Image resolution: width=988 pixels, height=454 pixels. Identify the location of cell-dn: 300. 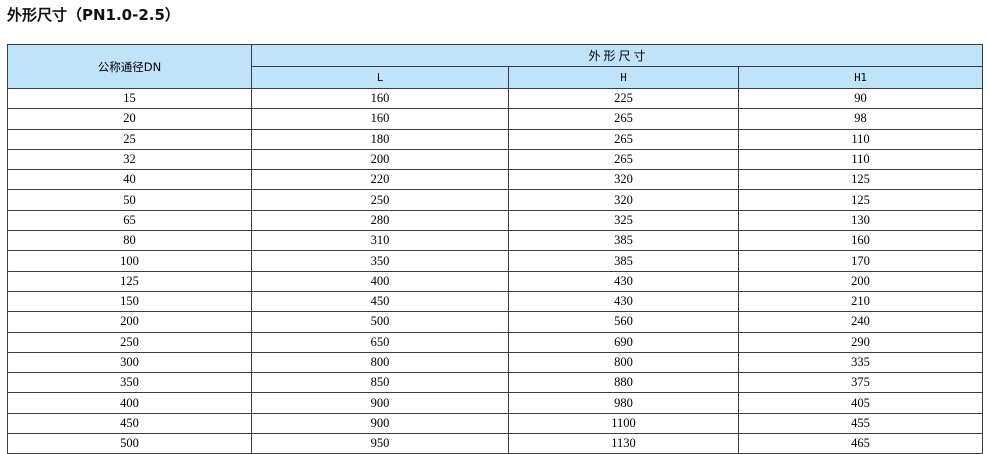
(129, 362).